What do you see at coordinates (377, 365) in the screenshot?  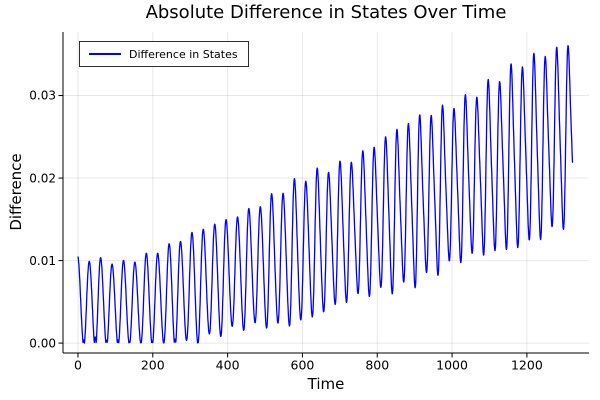 I see `x-tick-label: 800` at bounding box center [377, 365].